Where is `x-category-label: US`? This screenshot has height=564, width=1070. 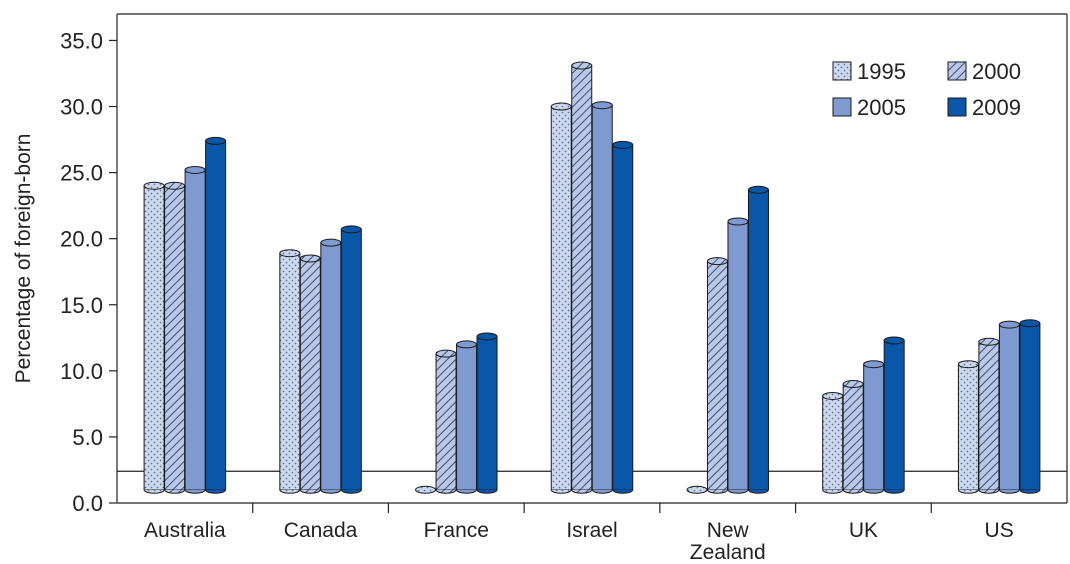 x-category-label: US is located at coordinates (999, 530).